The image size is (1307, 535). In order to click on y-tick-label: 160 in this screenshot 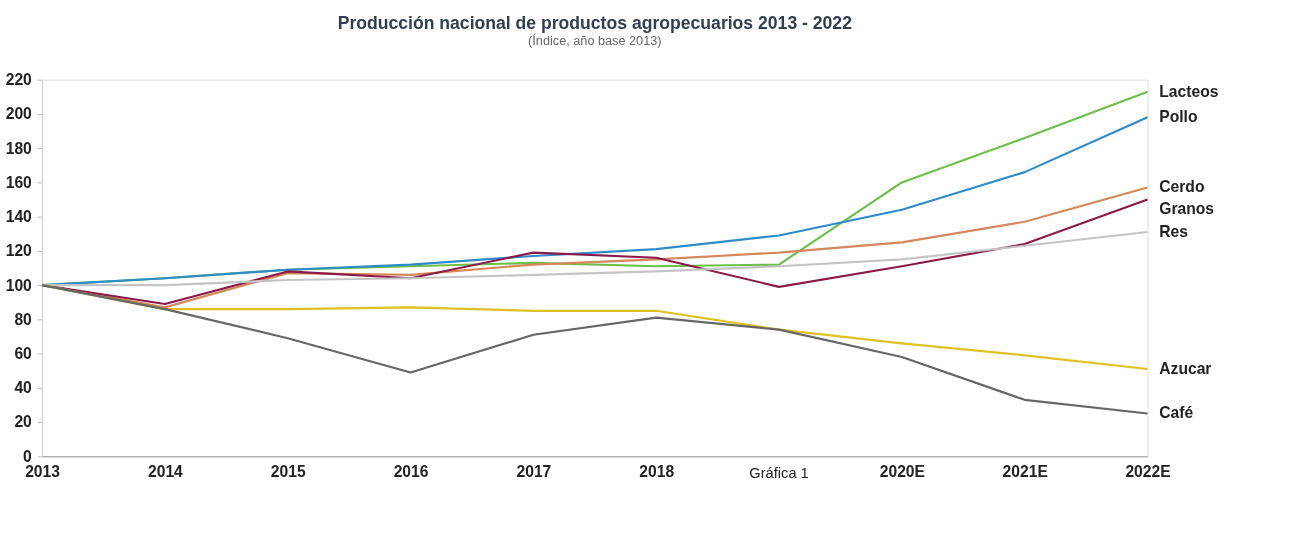, I will do `click(19, 182)`.